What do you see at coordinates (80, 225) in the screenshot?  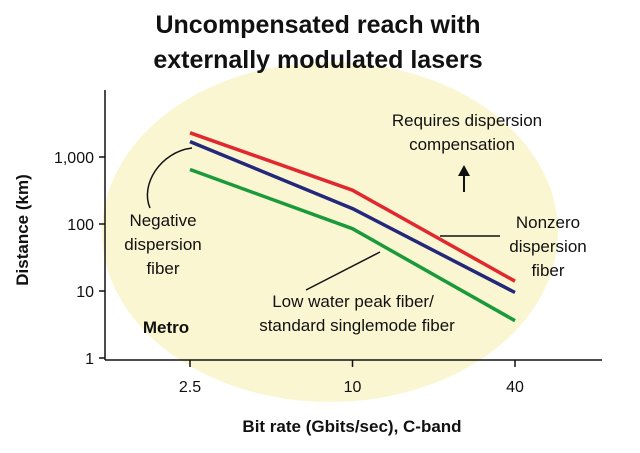 I see `y-tick-label: 100` at bounding box center [80, 225].